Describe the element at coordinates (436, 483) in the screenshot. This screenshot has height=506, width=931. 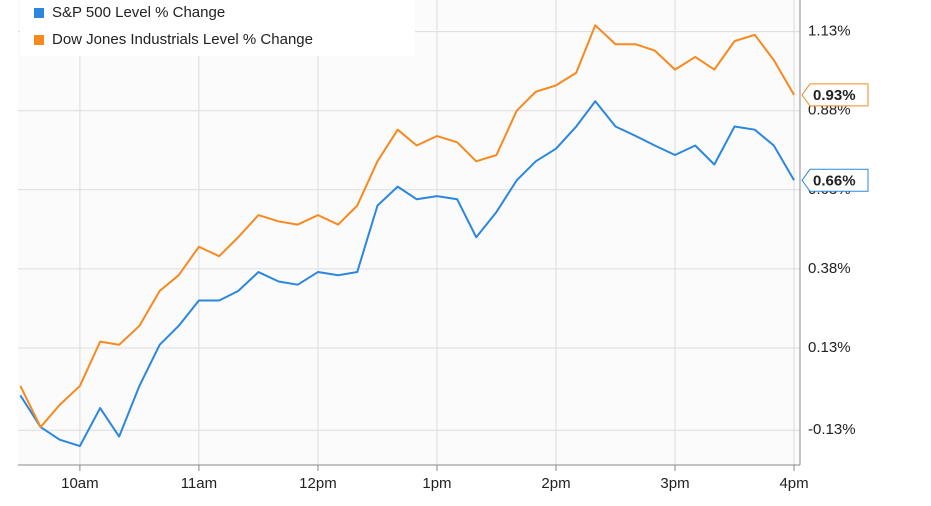
I see `x-tick-label: 1pm` at that location.